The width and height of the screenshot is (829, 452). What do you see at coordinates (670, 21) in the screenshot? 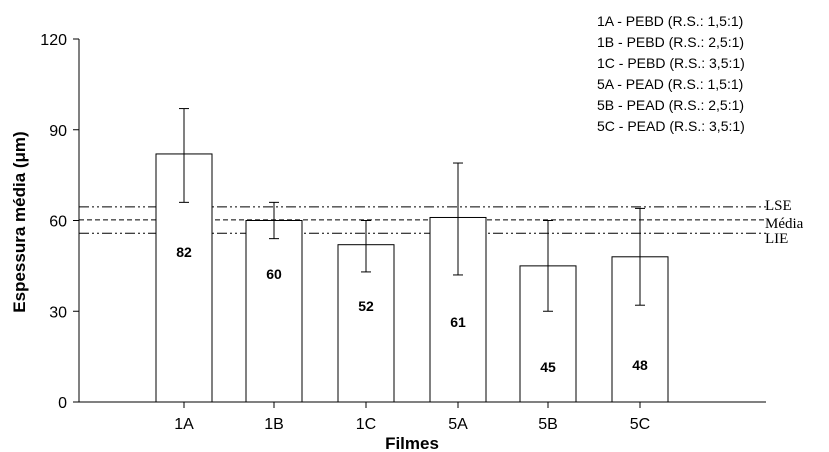
I see `legend-entry: 1A - PEBD (R.S.: 1,5:1)` at bounding box center [670, 21].